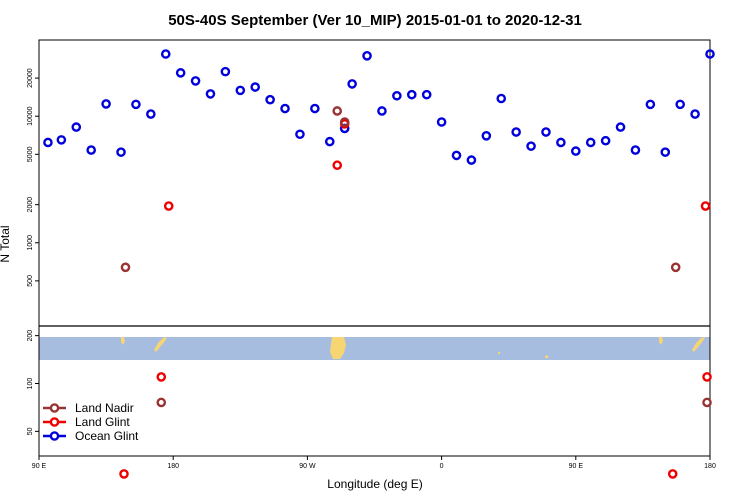 The height and width of the screenshot is (500, 750). I want to click on y-tick-label: 5000, so click(30, 154).